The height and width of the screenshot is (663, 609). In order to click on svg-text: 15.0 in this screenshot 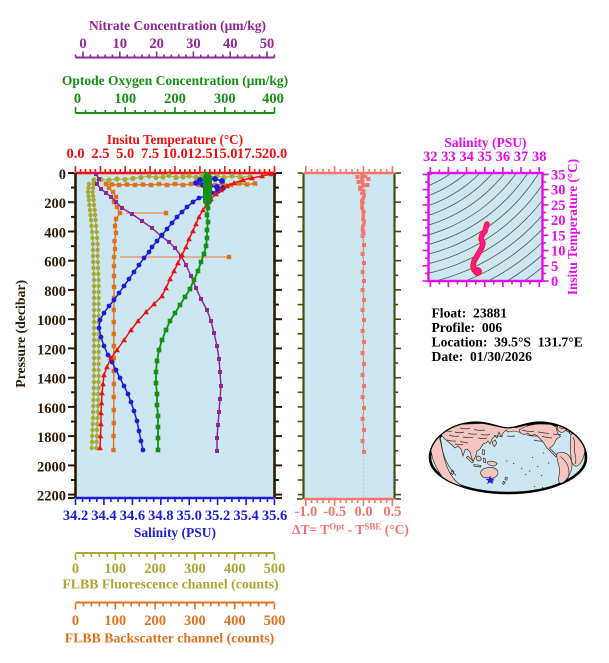, I will do `click(224, 154)`.